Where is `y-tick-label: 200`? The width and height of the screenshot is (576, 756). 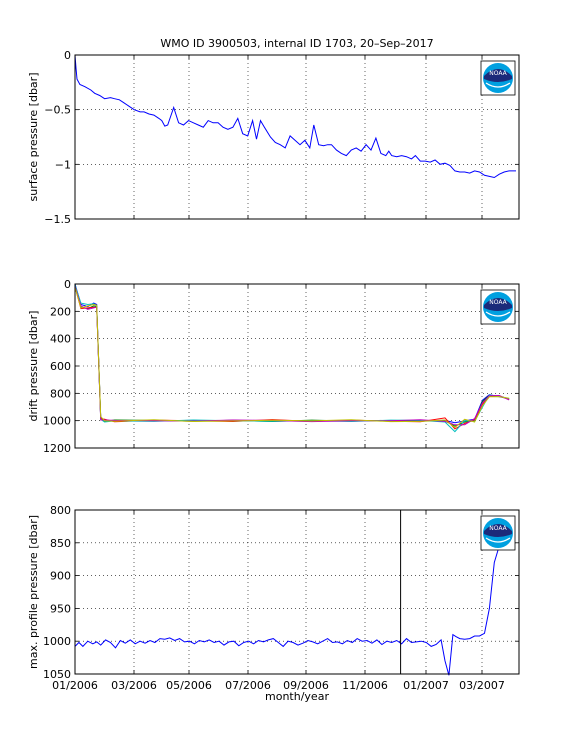
y-tick-label: 200 is located at coordinates (60, 311).